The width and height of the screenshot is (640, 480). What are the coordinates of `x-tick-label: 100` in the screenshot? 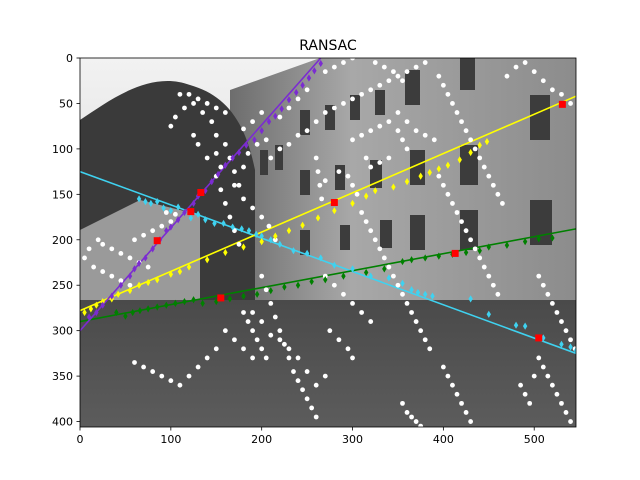 It's located at (170, 439).